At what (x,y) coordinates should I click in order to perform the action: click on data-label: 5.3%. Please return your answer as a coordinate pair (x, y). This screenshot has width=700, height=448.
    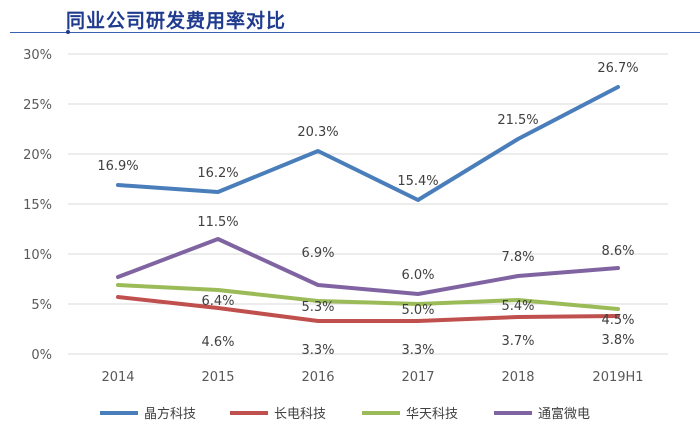
    Looking at the image, I should click on (317, 307).